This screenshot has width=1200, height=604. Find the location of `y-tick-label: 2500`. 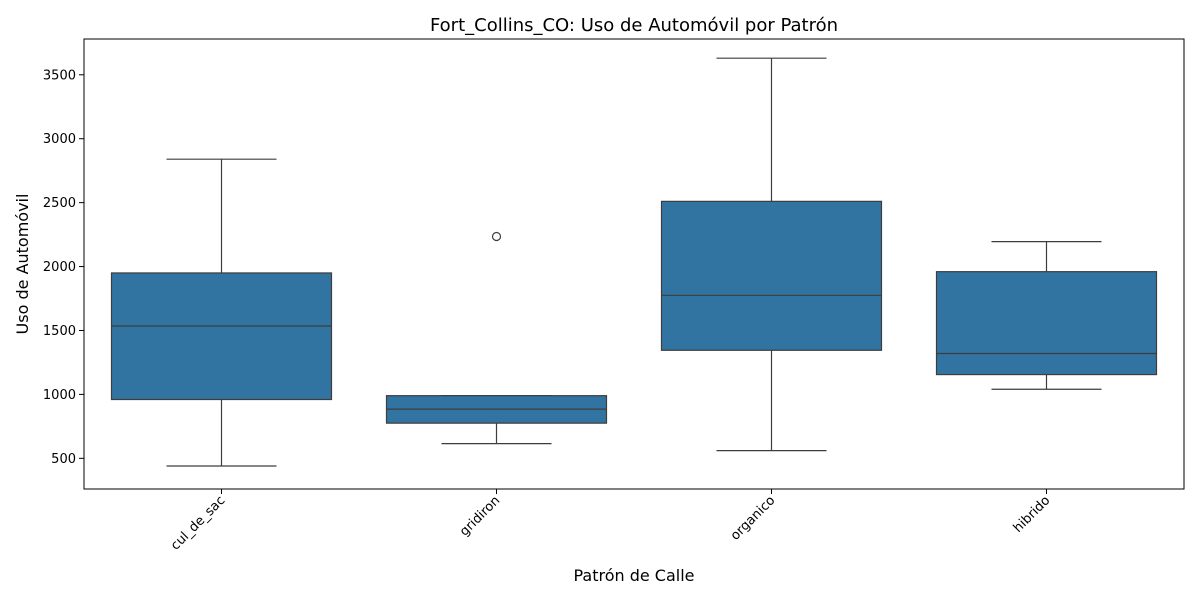

y-tick-label: 2500 is located at coordinates (59, 203).